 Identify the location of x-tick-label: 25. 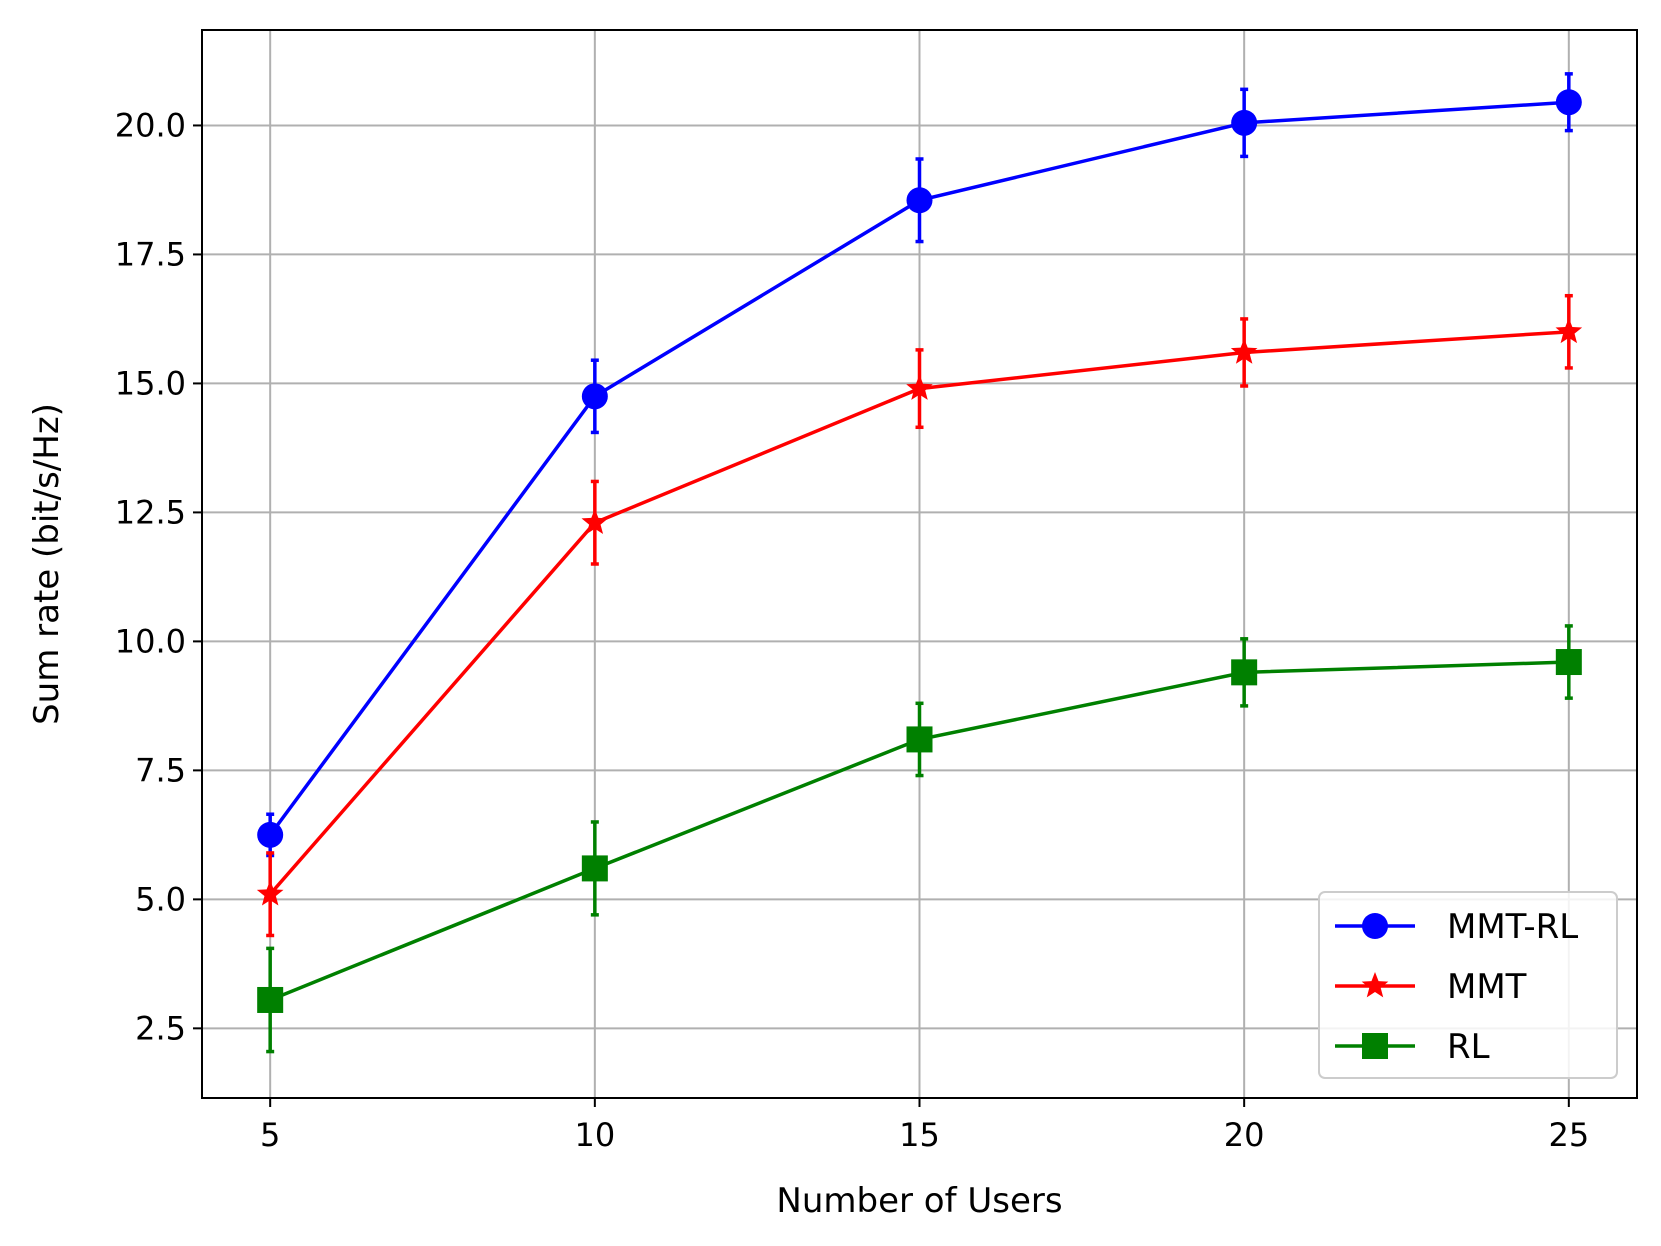
(1568, 1135).